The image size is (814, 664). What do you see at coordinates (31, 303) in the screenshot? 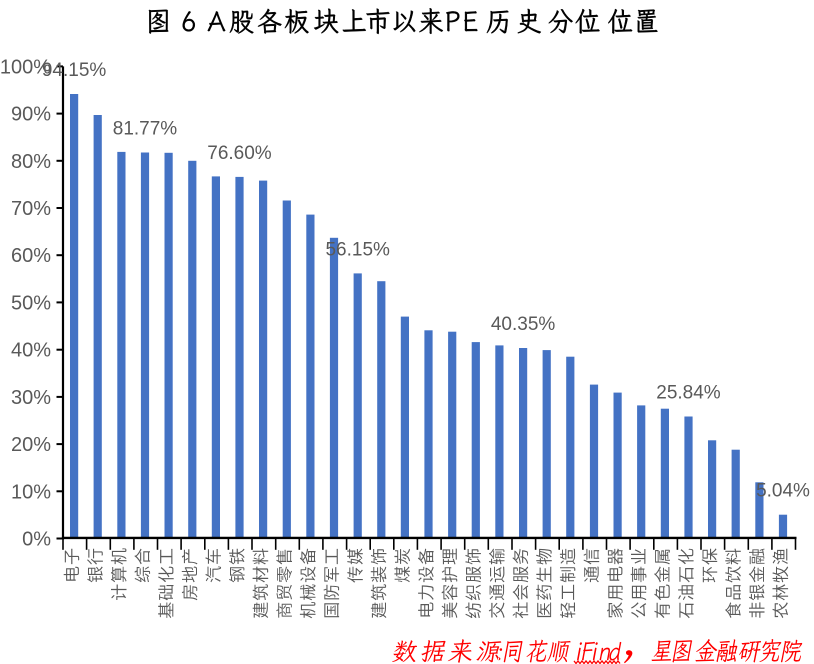
I see `svg-text: 50%` at bounding box center [31, 303].